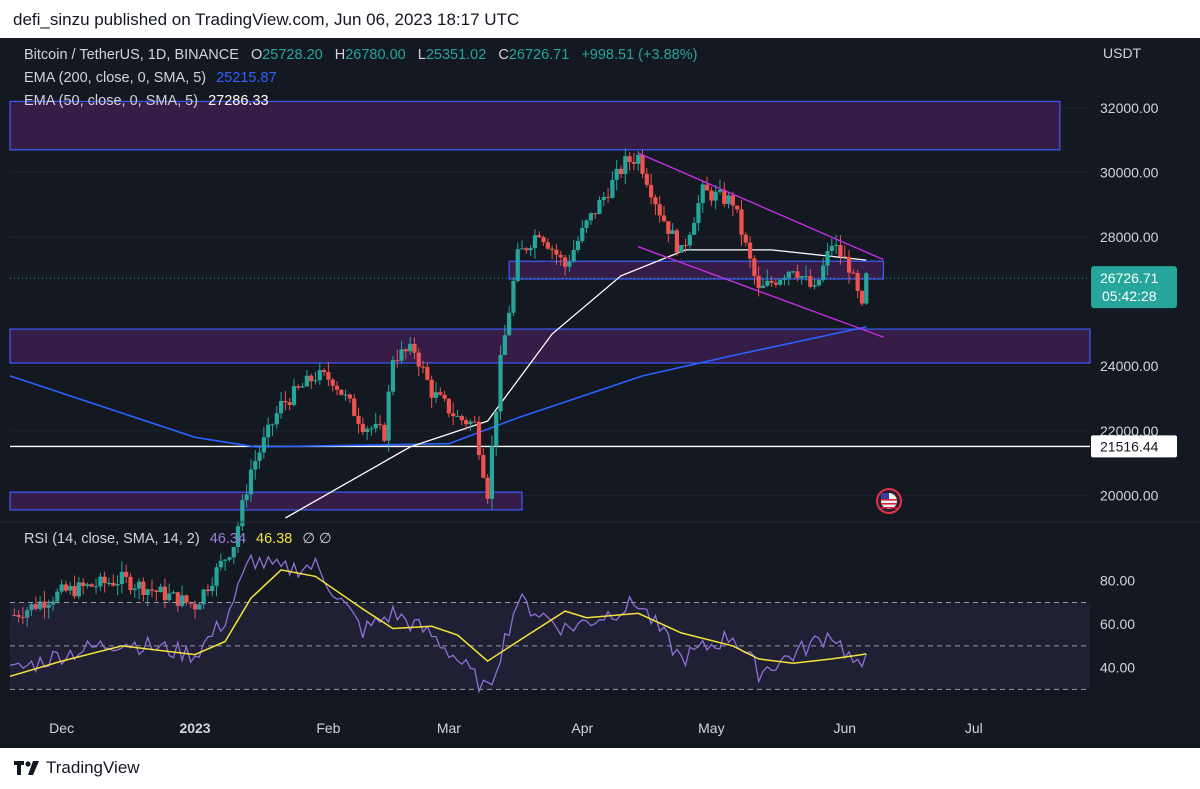 This screenshot has width=1200, height=789. I want to click on level-badge, so click(1134, 446).